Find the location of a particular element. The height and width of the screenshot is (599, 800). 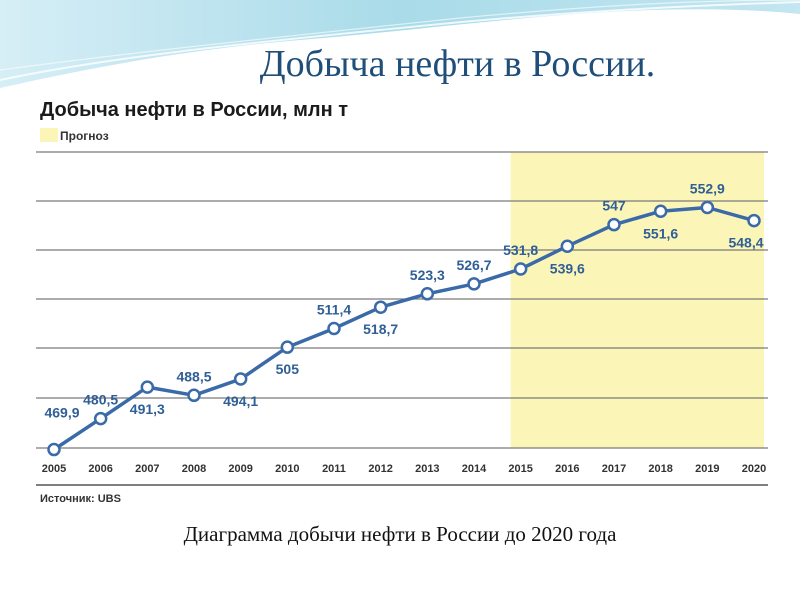

data-point-2005 is located at coordinates (54, 449).